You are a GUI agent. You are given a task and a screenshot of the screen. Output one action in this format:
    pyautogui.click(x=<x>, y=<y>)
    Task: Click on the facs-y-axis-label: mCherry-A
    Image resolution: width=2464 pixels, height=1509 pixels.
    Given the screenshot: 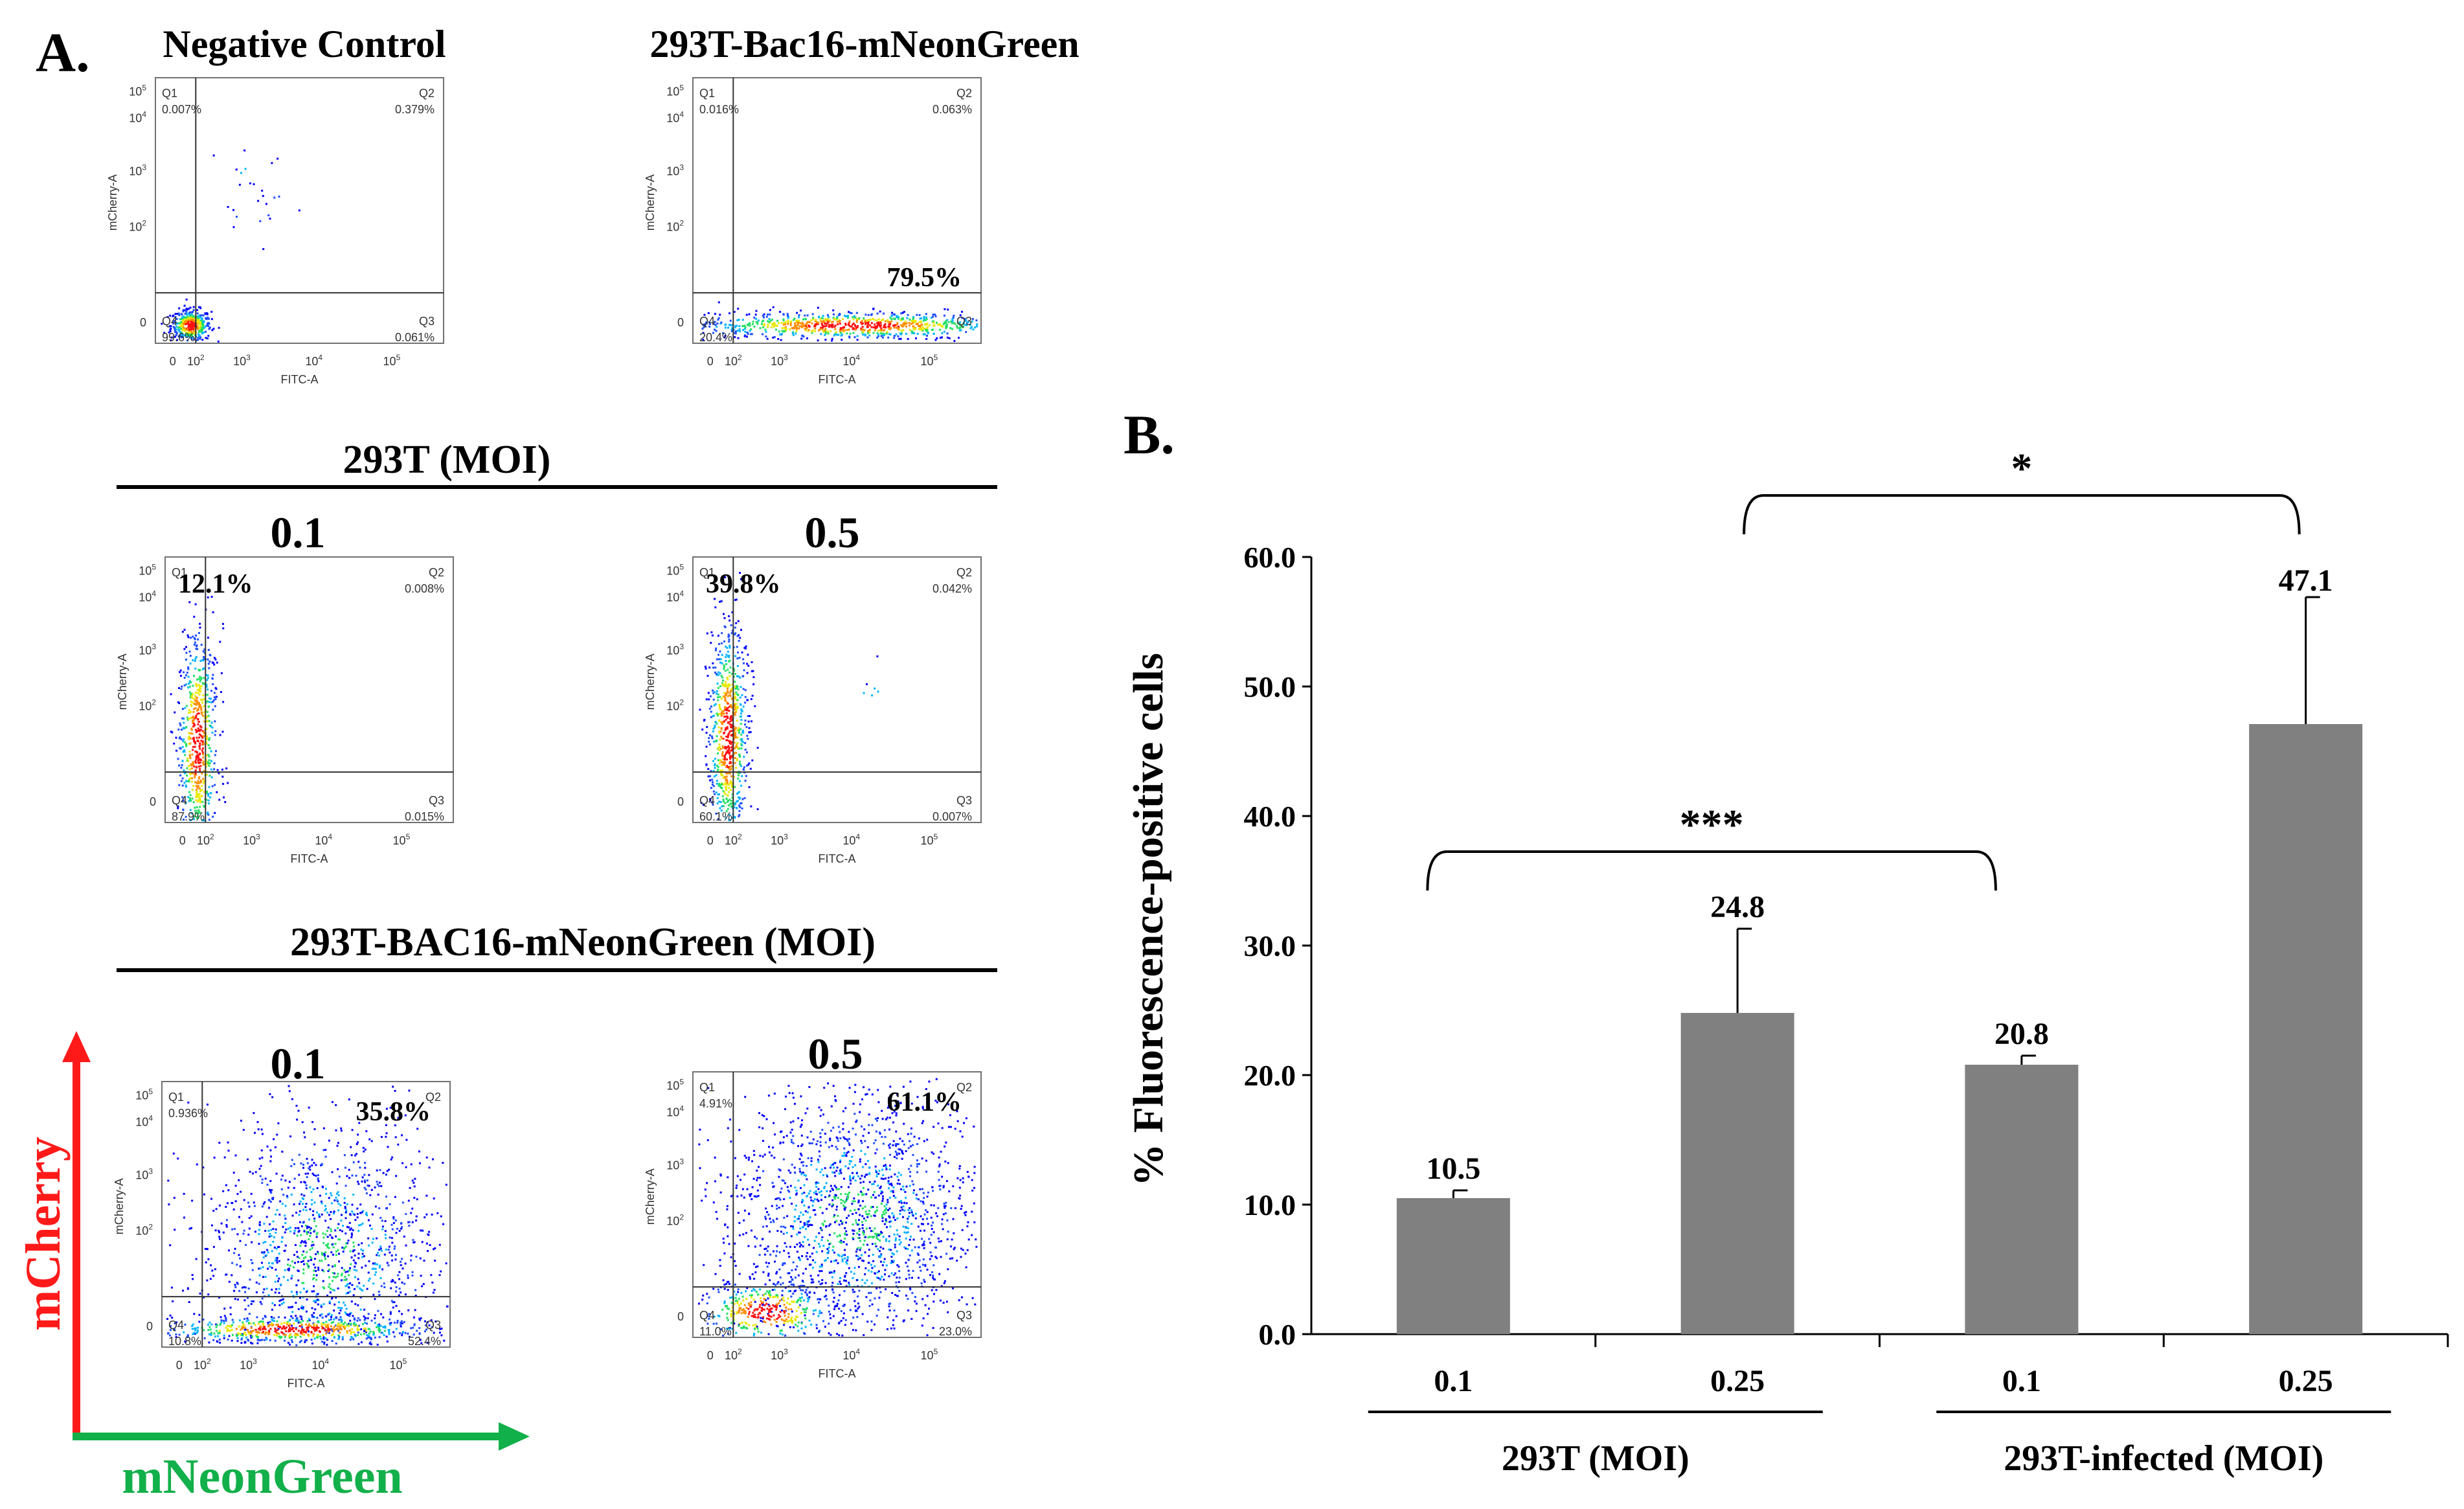 What is the action you would take?
    pyautogui.click(x=119, y=1206)
    